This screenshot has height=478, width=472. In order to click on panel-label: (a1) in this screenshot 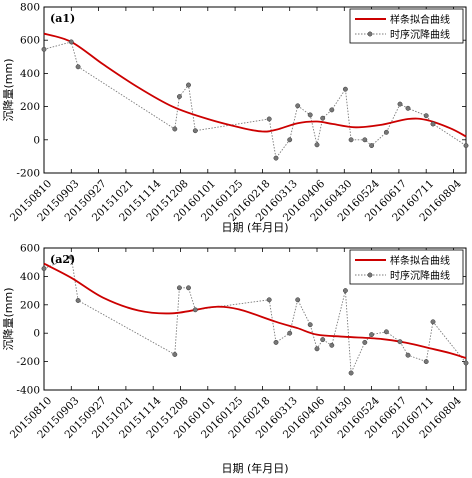, I will do `click(62, 18)`.